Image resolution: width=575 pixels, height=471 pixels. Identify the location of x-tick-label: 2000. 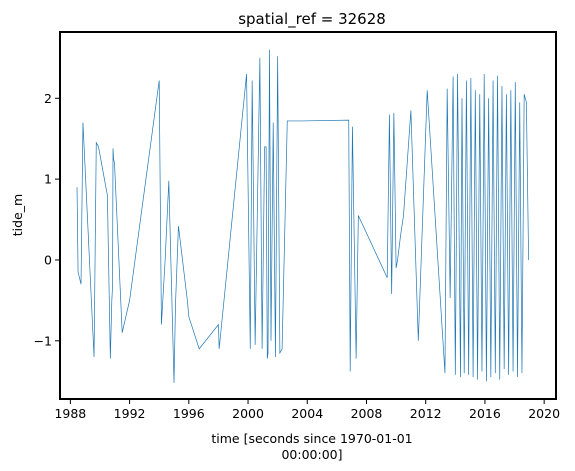
(248, 413).